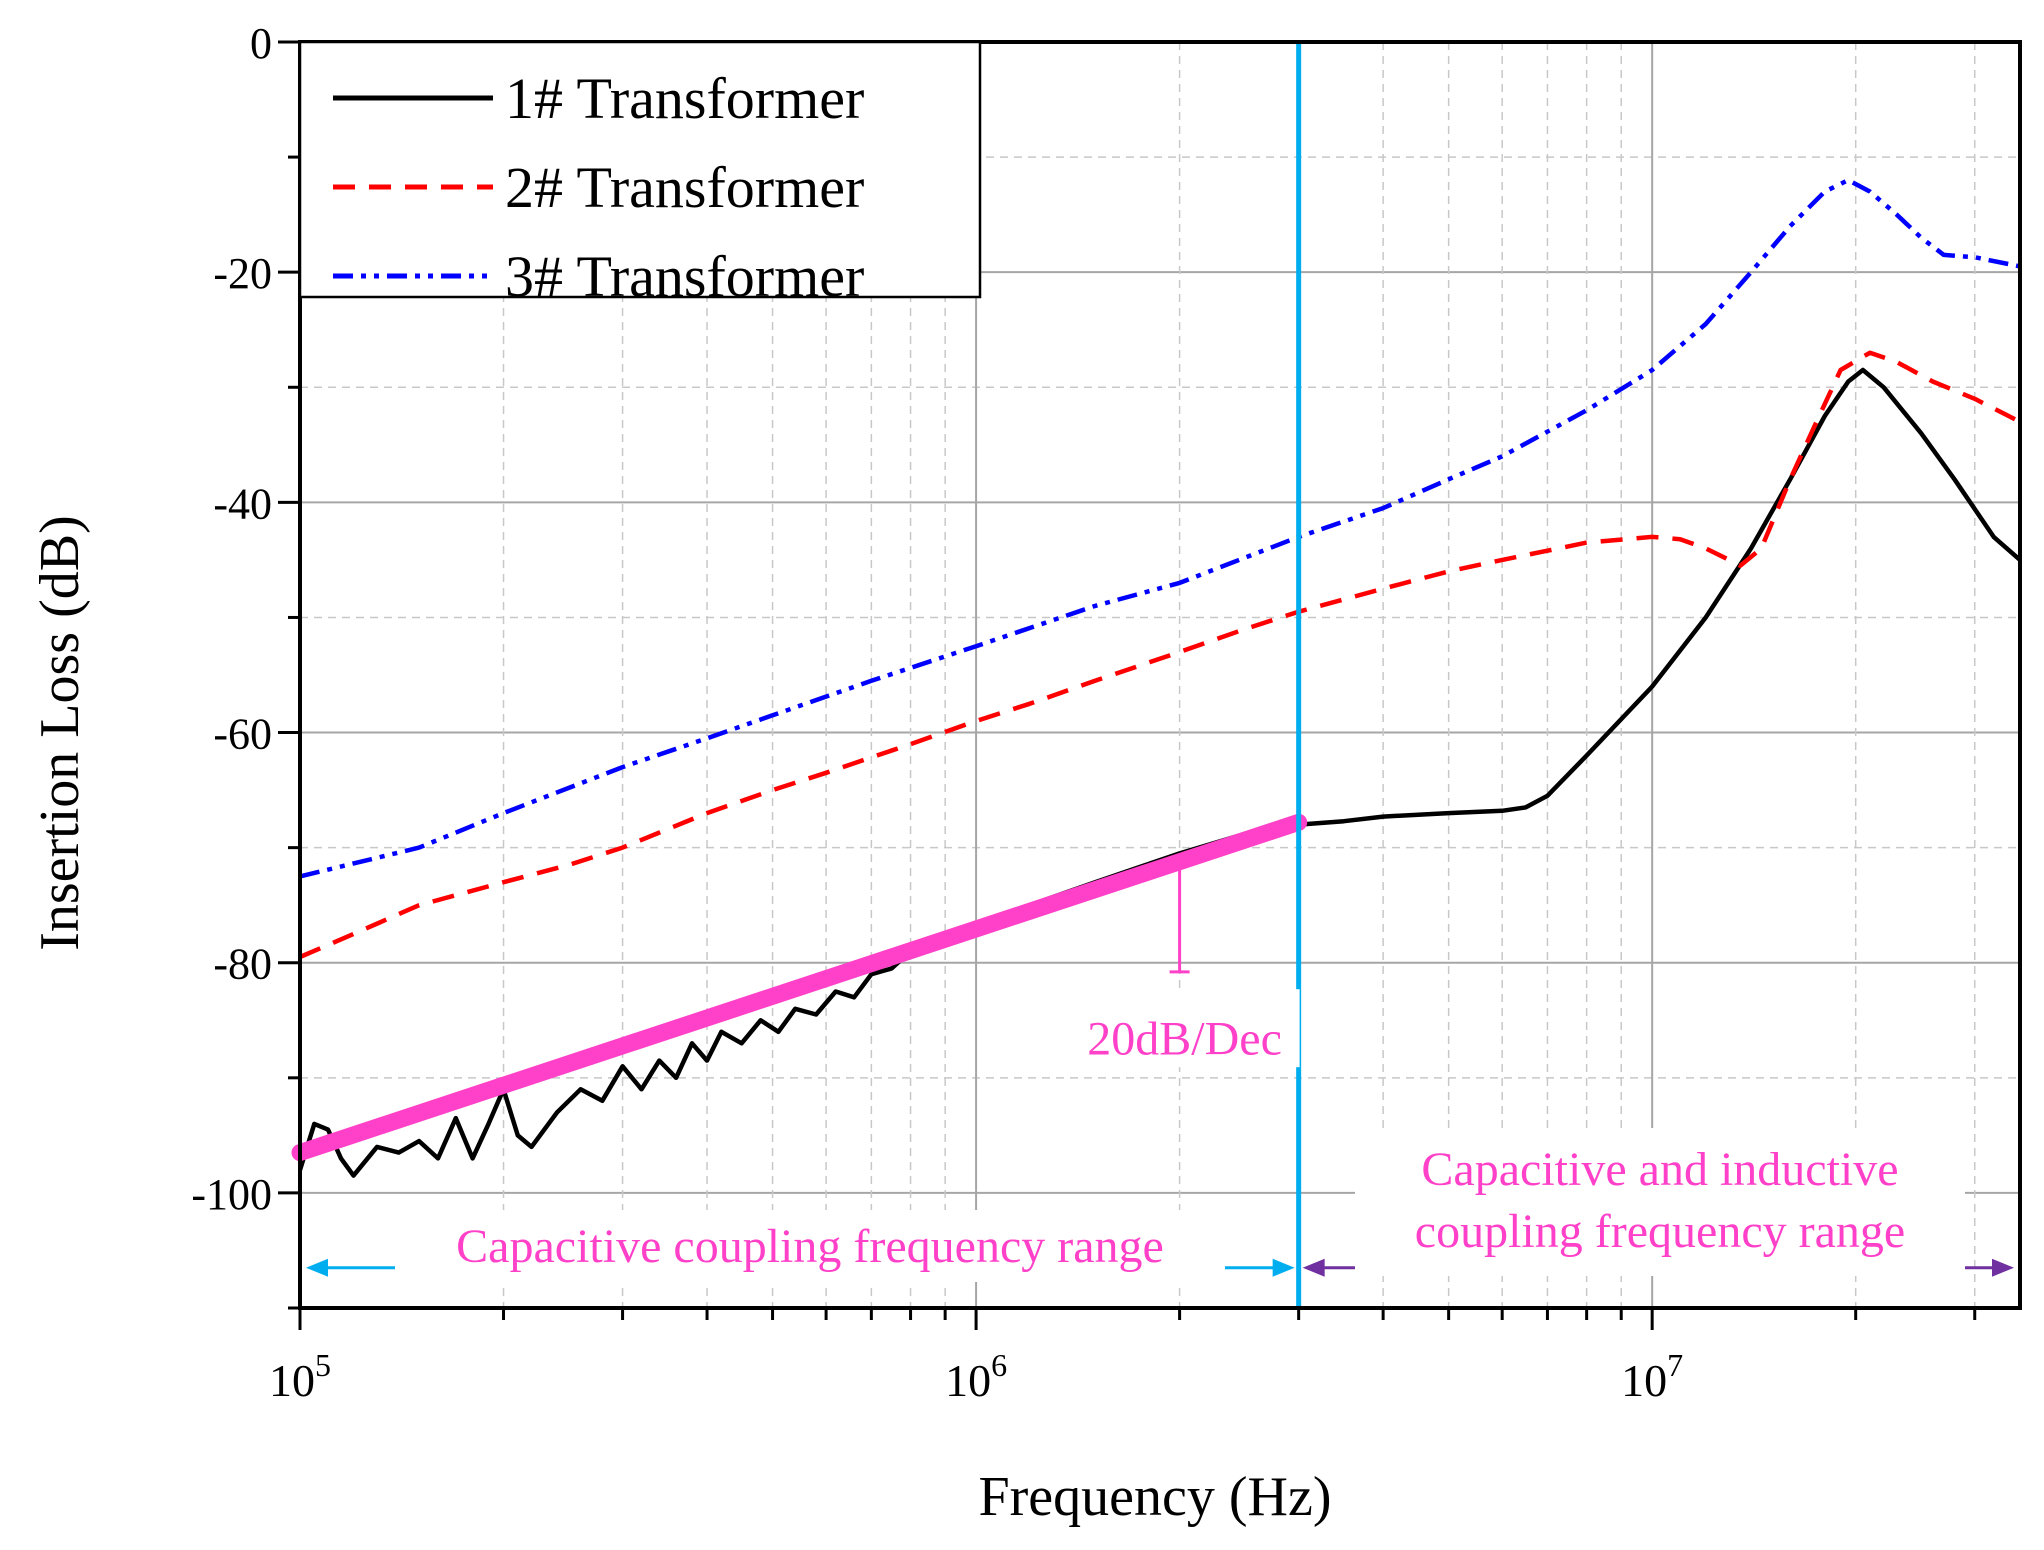 This screenshot has width=2044, height=1550. Describe the element at coordinates (1184, 1039) in the screenshot. I see `slope-label: 20dB/Dec` at that location.